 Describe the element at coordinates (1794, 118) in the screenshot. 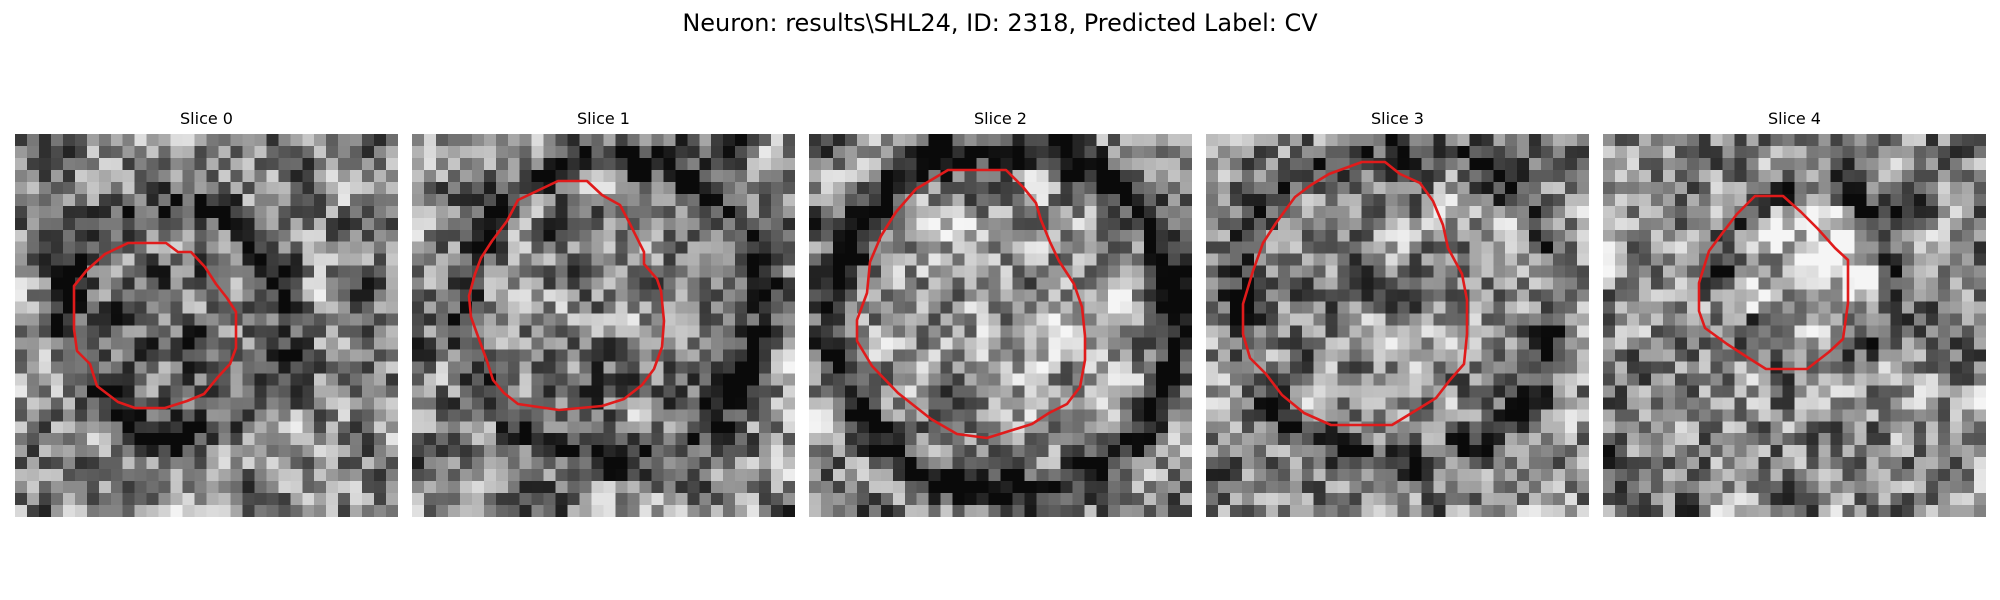

I see `slice-title-4: Slice 4` at that location.